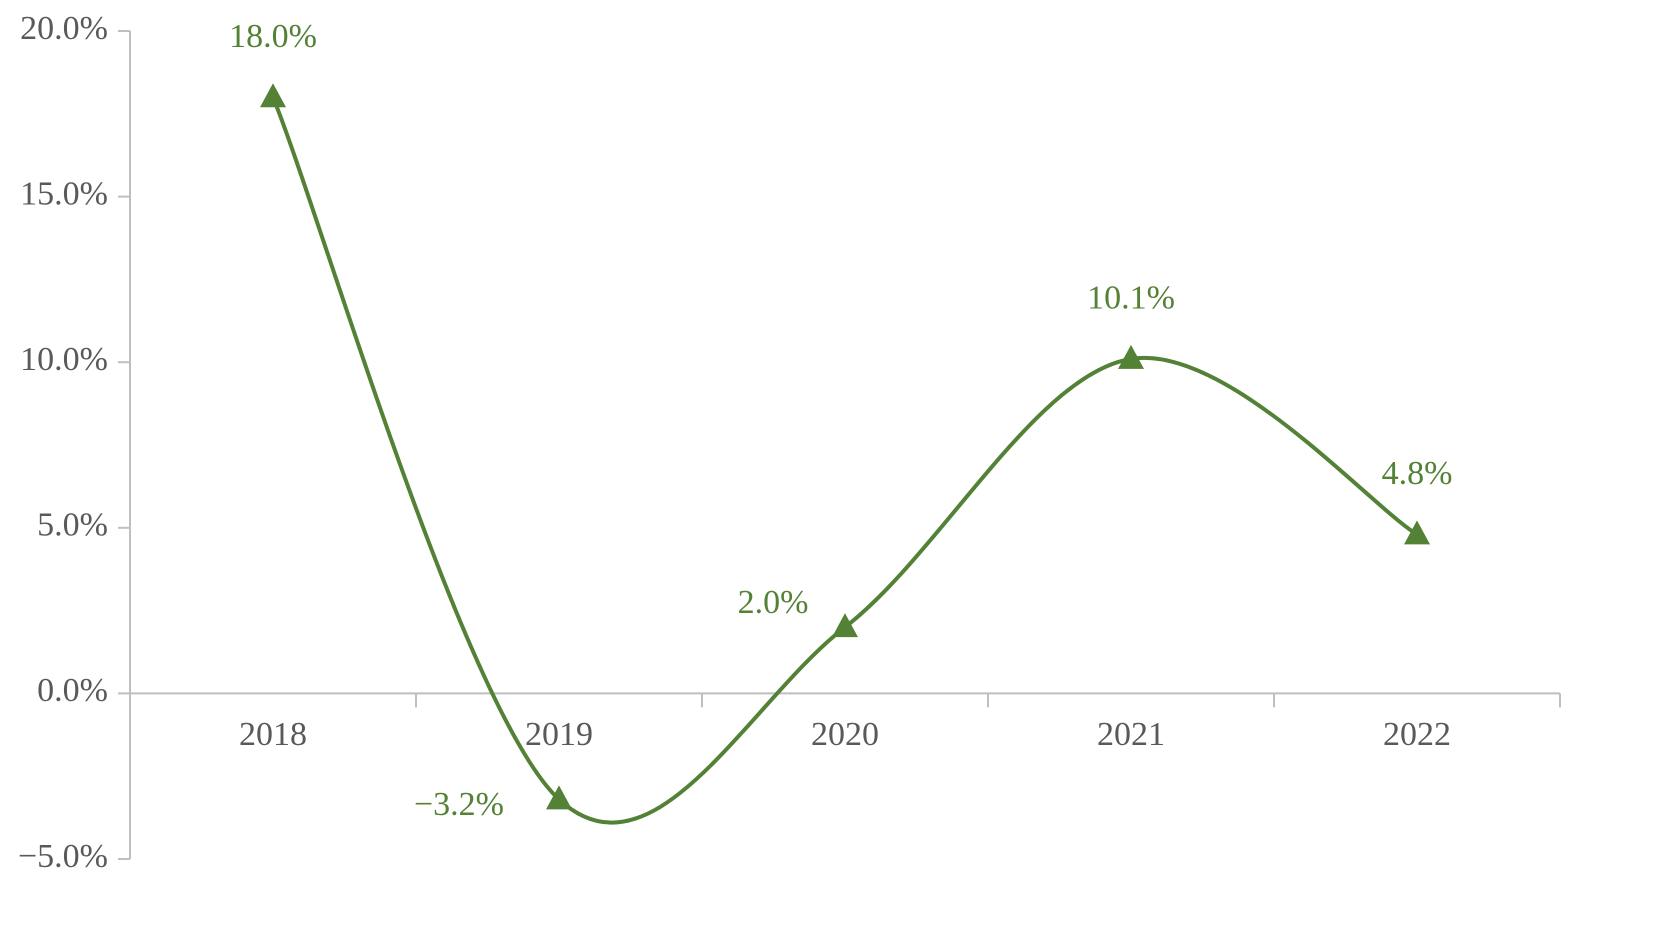  Describe the element at coordinates (1131, 734) in the screenshot. I see `x-tick-label: 2021` at that location.